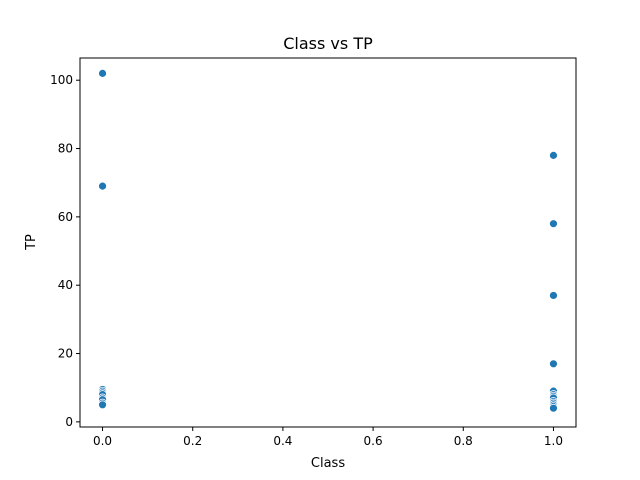  Describe the element at coordinates (65, 149) in the screenshot. I see `y-tick-label: 80` at that location.